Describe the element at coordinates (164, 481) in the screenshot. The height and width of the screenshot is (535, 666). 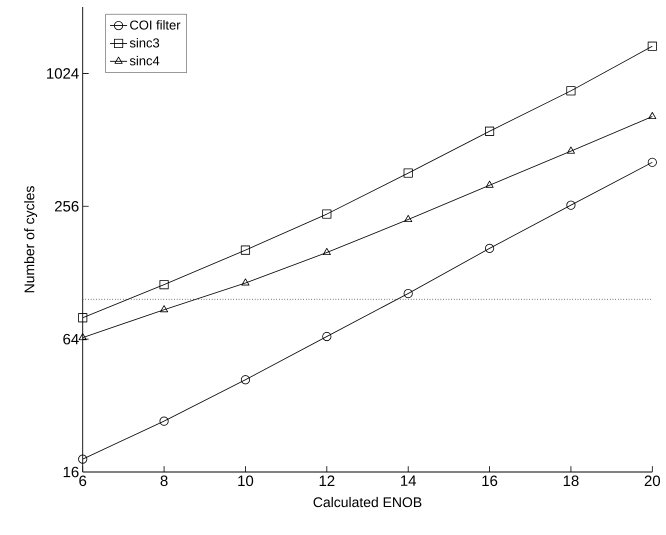
I see `x-tick-label: 8` at that location.